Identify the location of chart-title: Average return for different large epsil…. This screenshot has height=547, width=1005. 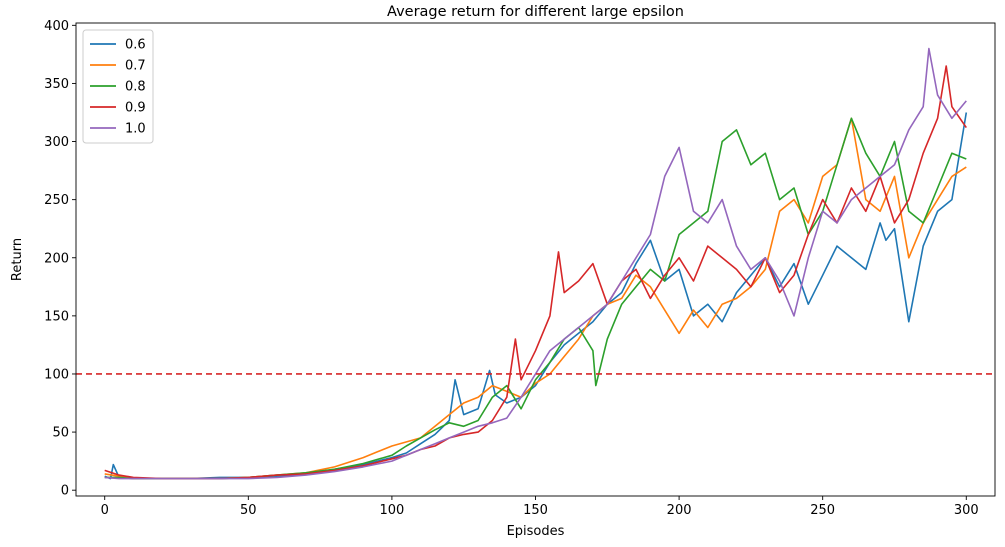
(535, 12).